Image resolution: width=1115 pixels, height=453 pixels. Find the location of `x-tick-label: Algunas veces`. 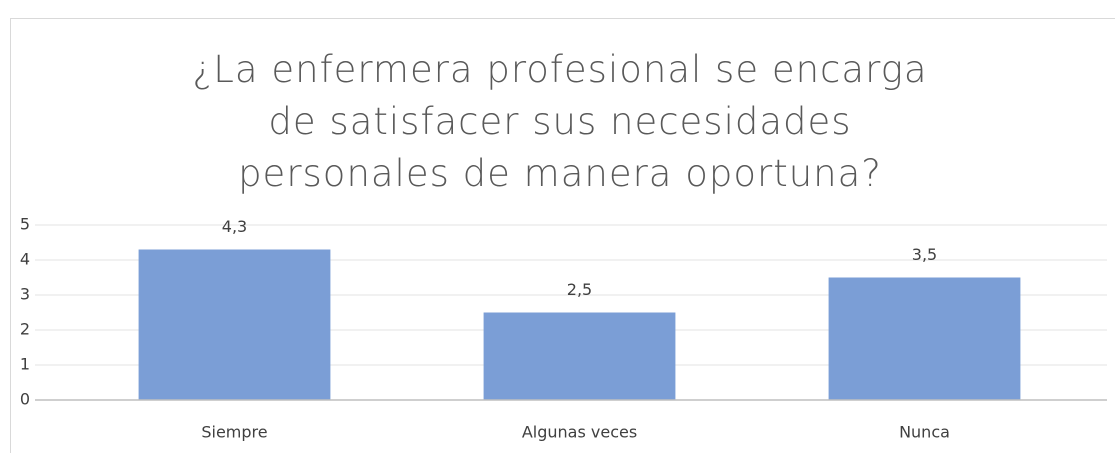

x-tick-label: Algunas veces is located at coordinates (579, 432).